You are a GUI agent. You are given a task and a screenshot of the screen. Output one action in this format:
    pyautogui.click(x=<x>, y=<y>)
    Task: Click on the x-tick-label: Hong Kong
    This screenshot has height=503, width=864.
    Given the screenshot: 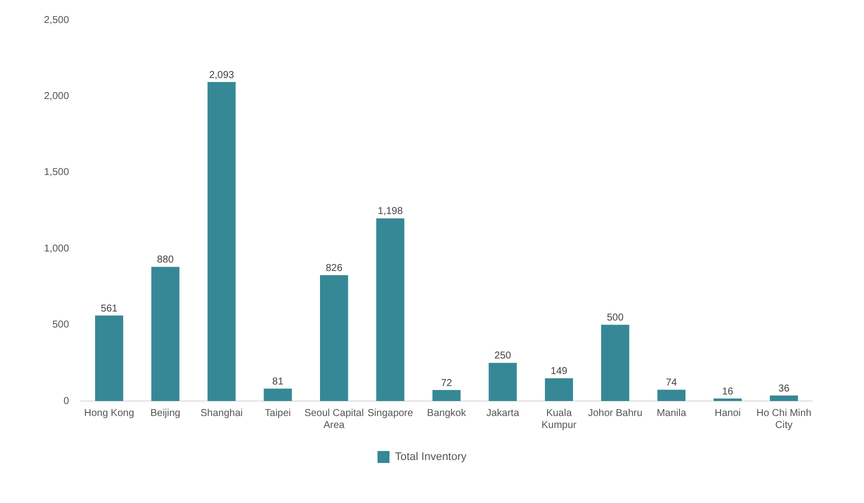 What is the action you would take?
    pyautogui.click(x=109, y=413)
    